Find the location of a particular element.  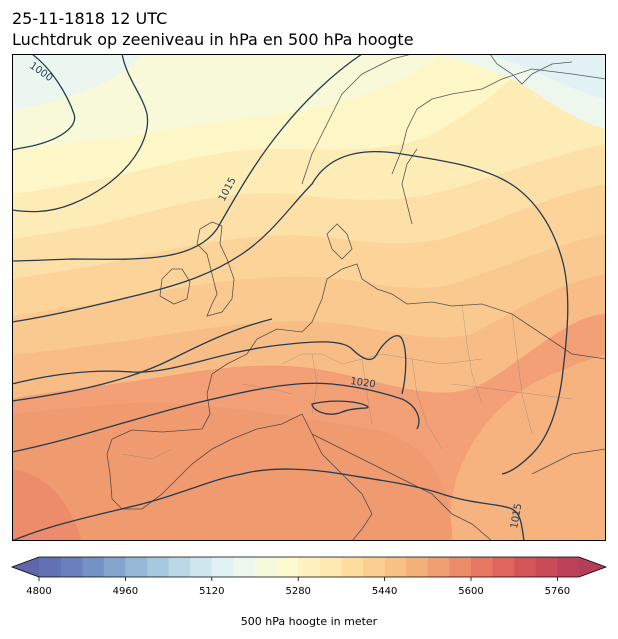

colorbar-tick-label: 4960 is located at coordinates (125, 591).